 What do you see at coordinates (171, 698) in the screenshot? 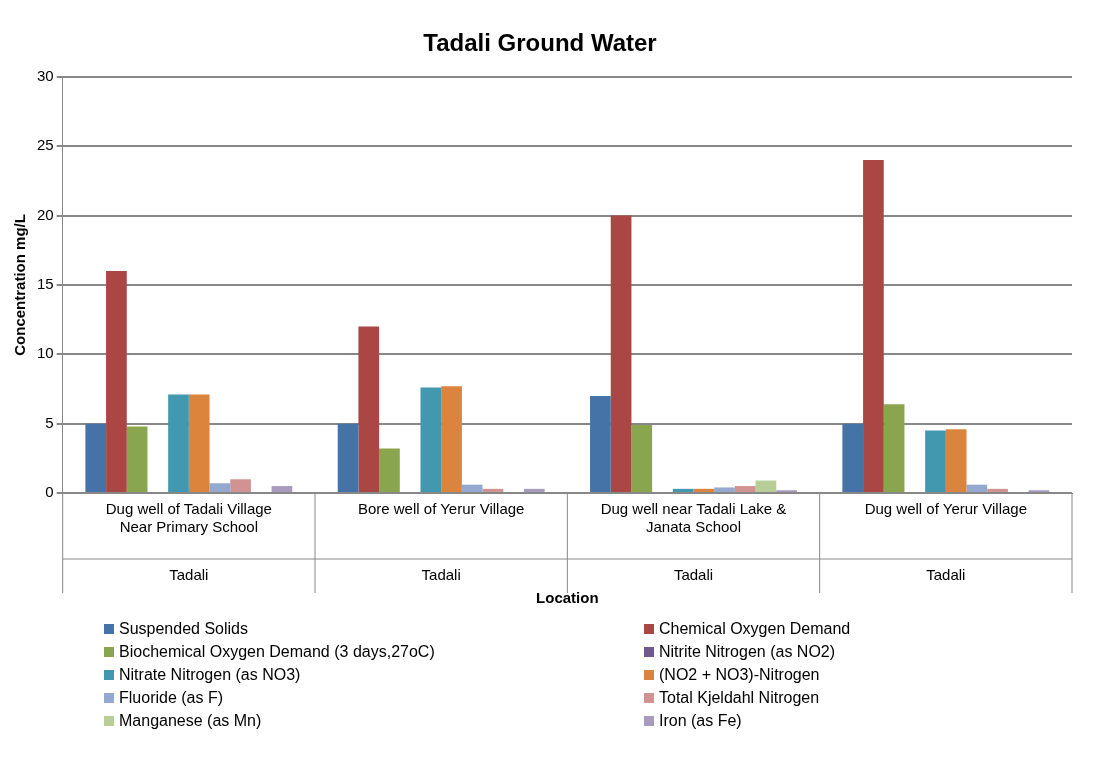
I see `legend-label: Fluoride (as F)` at bounding box center [171, 698].